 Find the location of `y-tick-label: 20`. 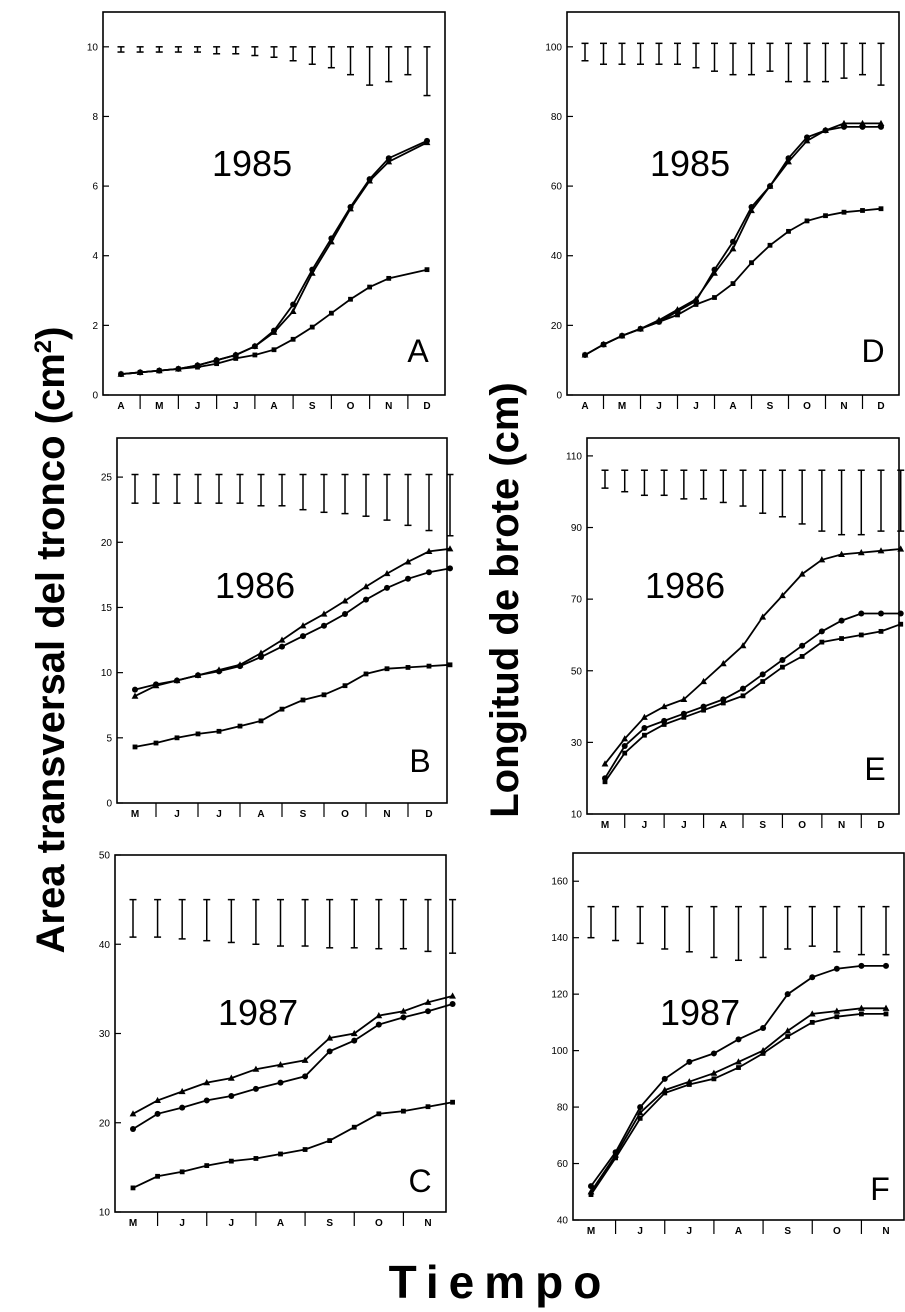

y-tick-label: 20 is located at coordinates (105, 1123).